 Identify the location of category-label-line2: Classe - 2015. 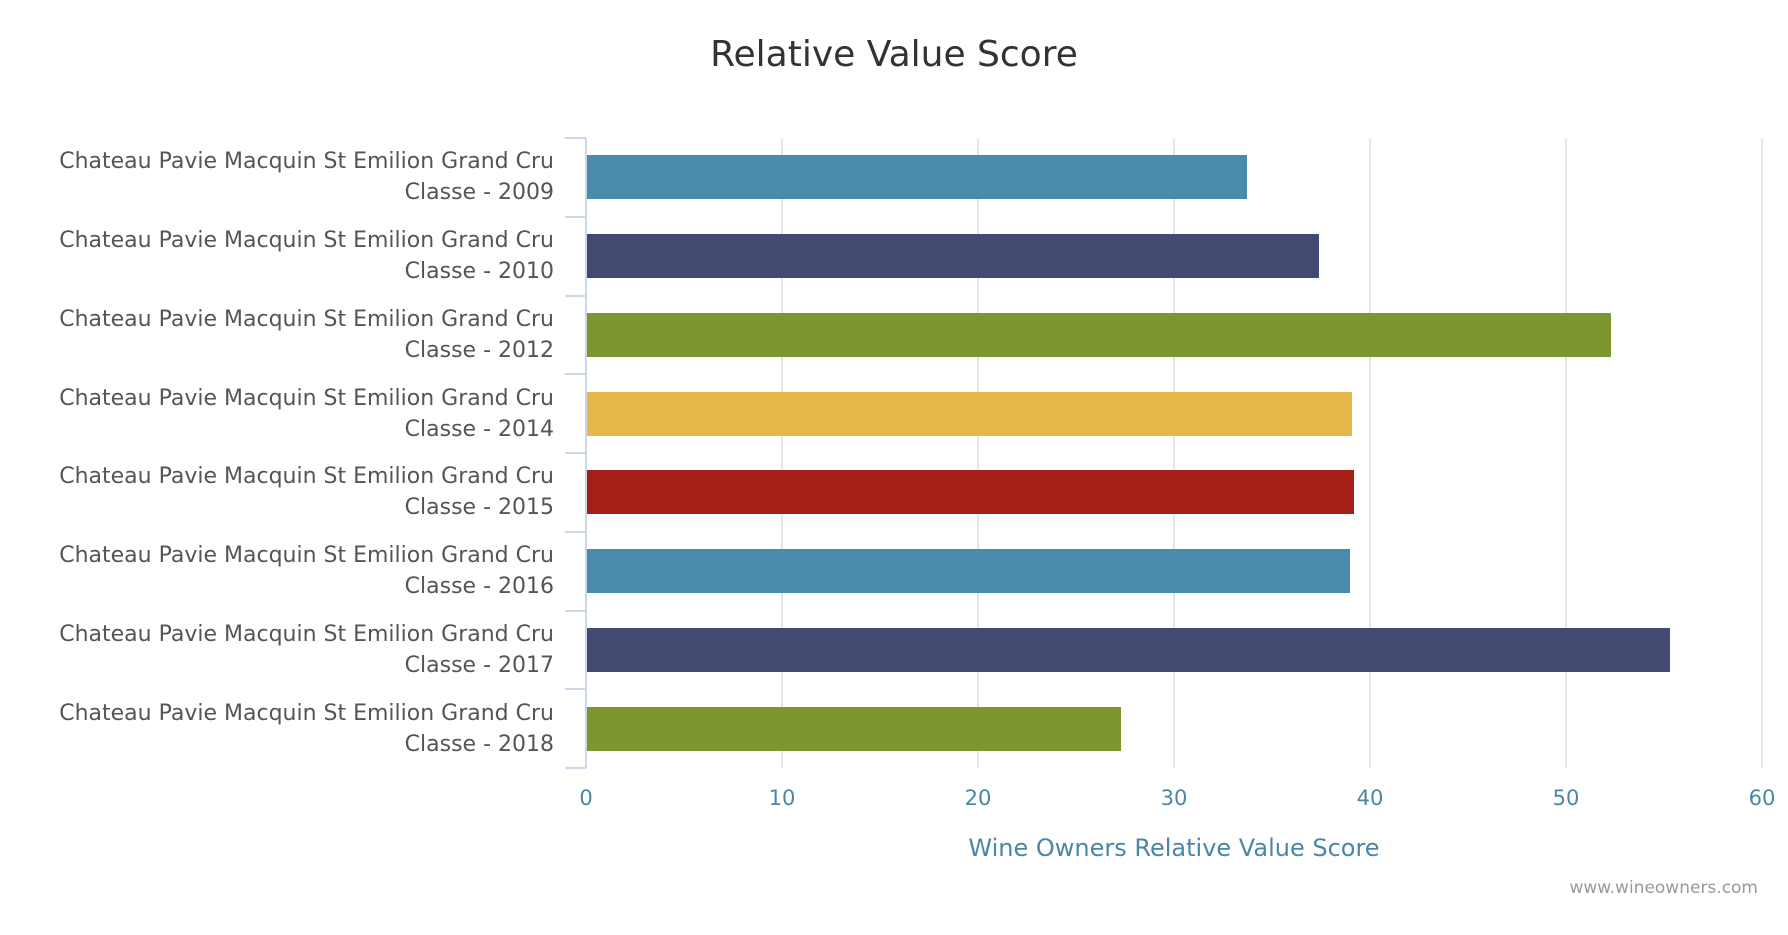
(479, 508).